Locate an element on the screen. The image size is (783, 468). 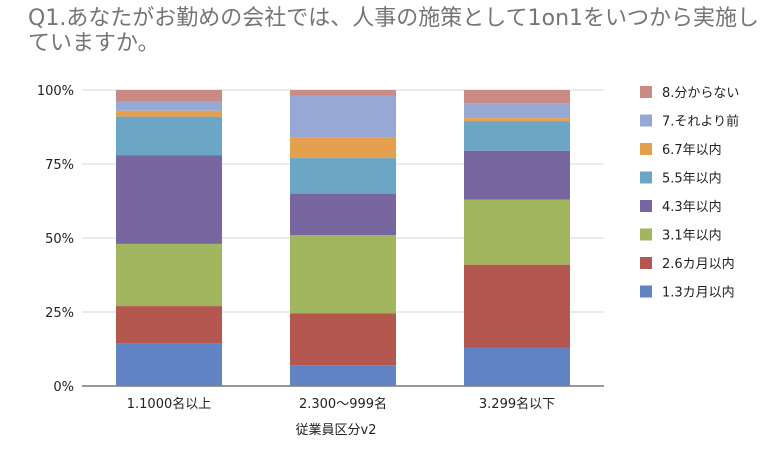
y-tick-label: 25% is located at coordinates (59, 313).